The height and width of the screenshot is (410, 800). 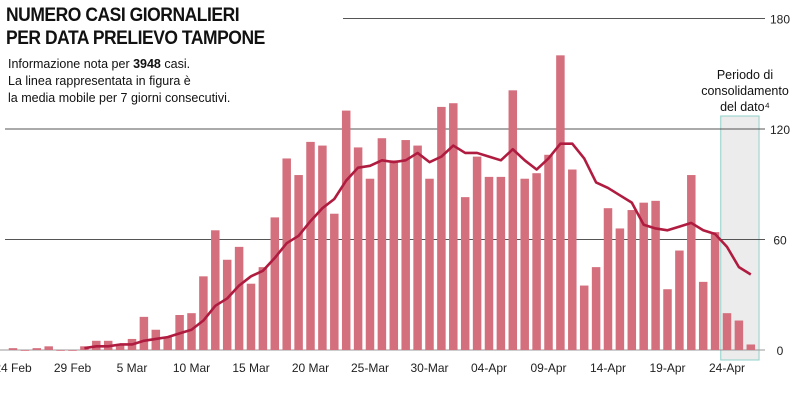 What do you see at coordinates (147, 64) in the screenshot?
I see `case-count: 3948` at bounding box center [147, 64].